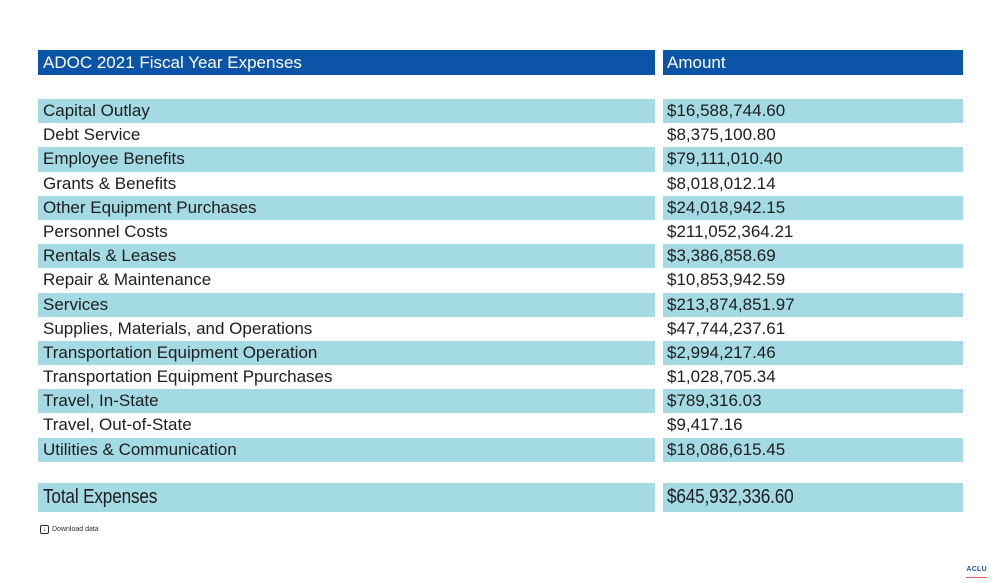  Describe the element at coordinates (705, 425) in the screenshot. I see `row-amount: $9,417.16` at that location.